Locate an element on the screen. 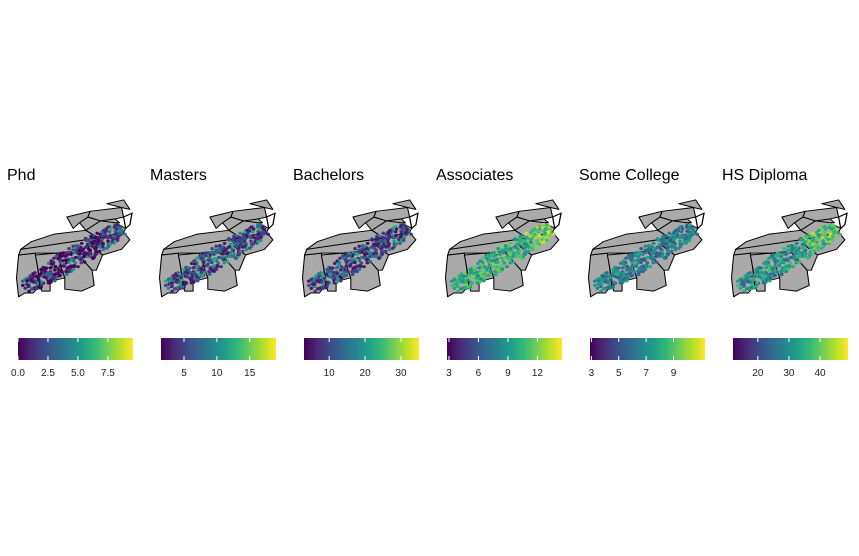  panel-masters: Masters 5 10 15 is located at coordinates (214, 280).